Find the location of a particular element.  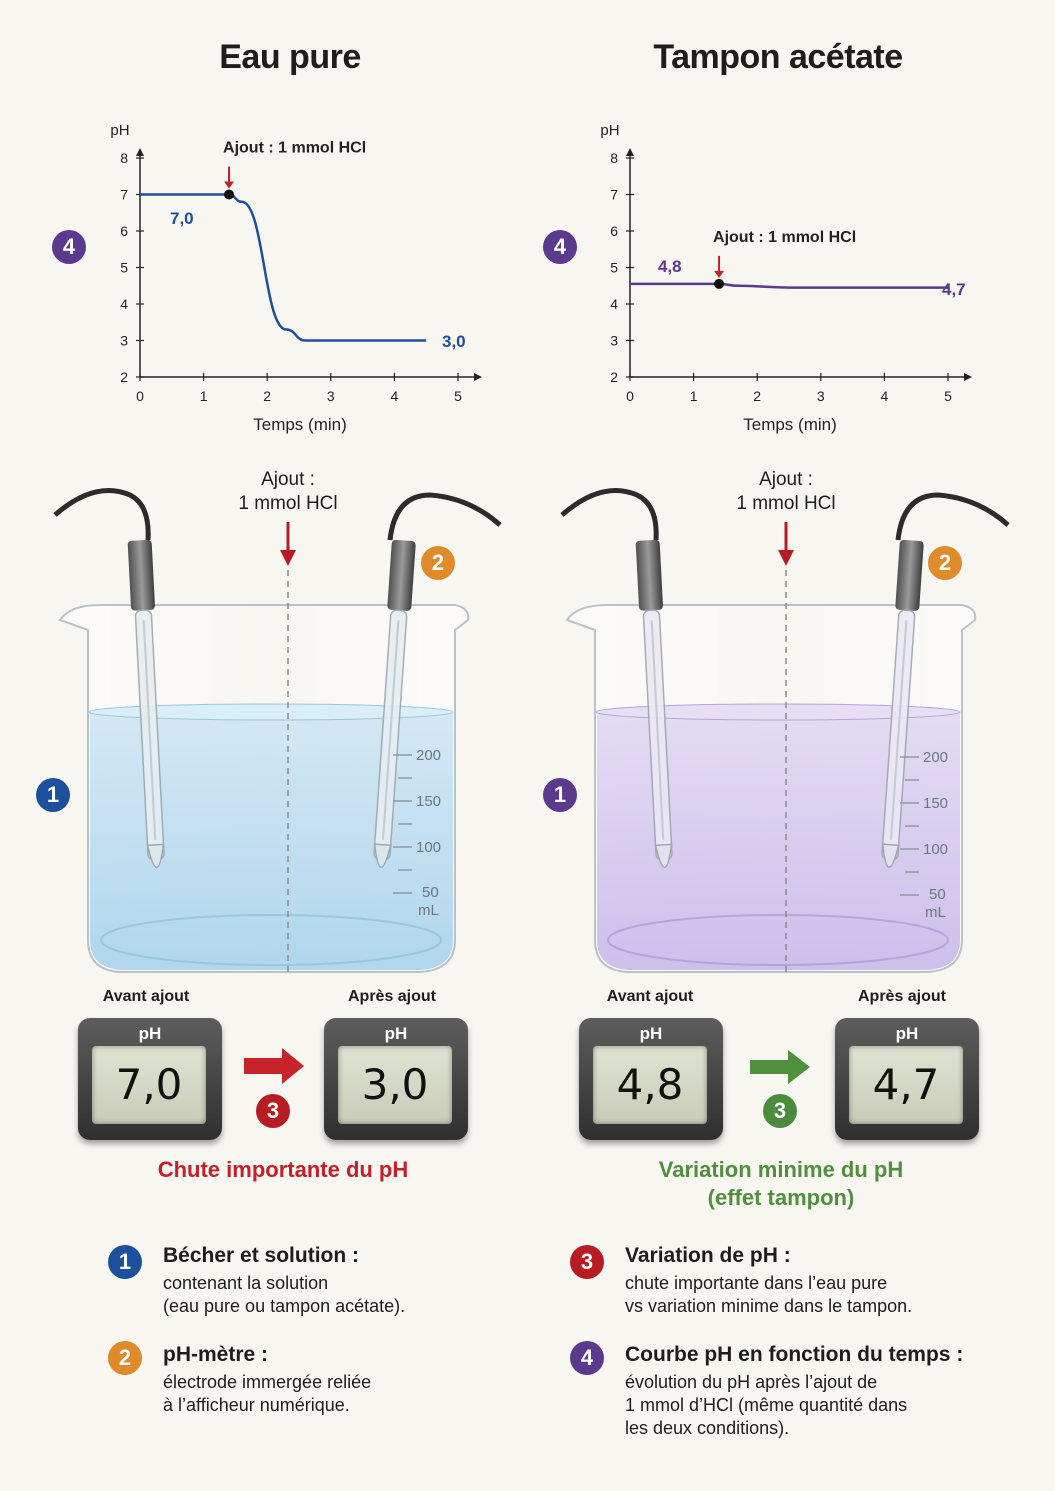

left-before-label: Avant ajout is located at coordinates (146, 996).